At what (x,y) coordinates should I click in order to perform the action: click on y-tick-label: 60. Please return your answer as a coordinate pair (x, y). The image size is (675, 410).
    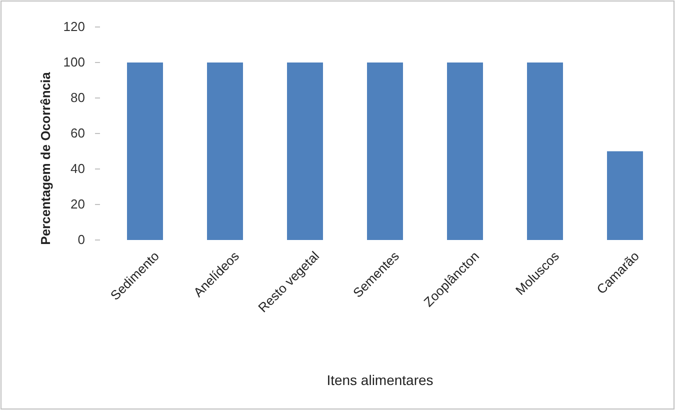
    Looking at the image, I should click on (77, 133).